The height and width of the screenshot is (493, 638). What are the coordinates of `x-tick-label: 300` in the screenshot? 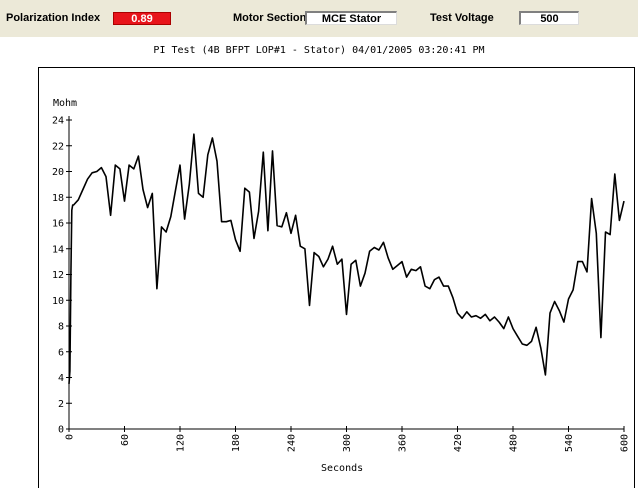 It's located at (347, 443).